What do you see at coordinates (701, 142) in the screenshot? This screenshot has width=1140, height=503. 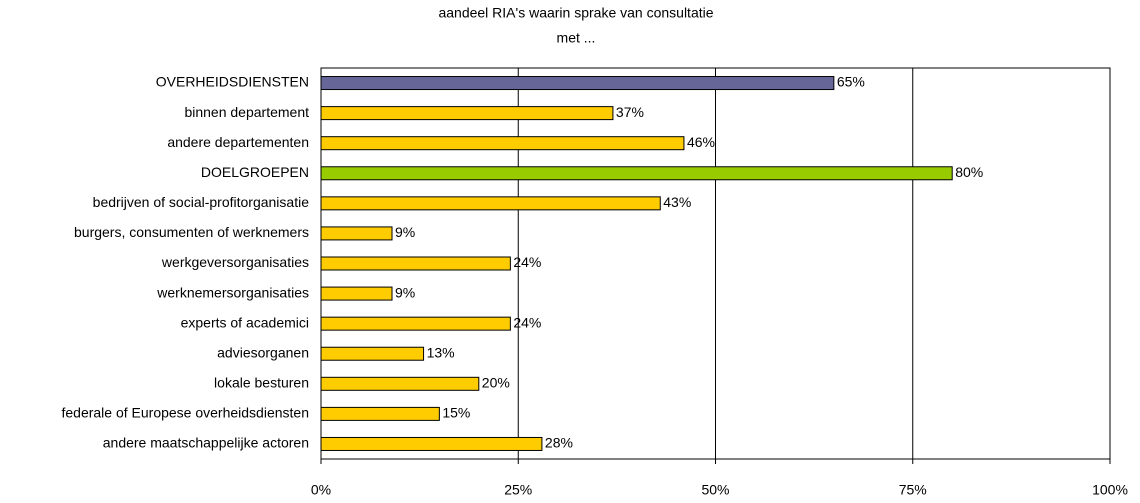 I see `data-label: 46%` at bounding box center [701, 142].